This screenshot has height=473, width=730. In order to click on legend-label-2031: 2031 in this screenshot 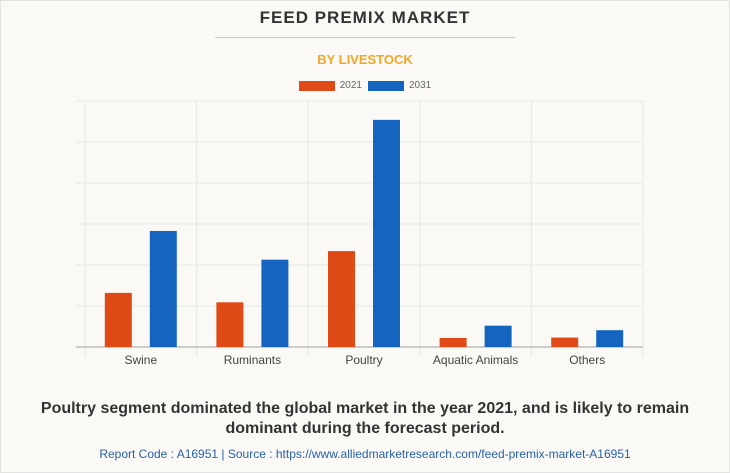, I will do `click(420, 85)`.